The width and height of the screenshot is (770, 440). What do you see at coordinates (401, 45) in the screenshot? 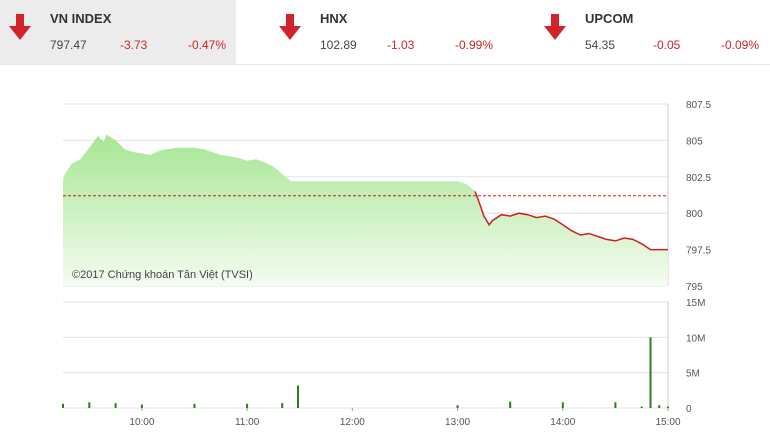
I see `index-change: -1.03` at bounding box center [401, 45].